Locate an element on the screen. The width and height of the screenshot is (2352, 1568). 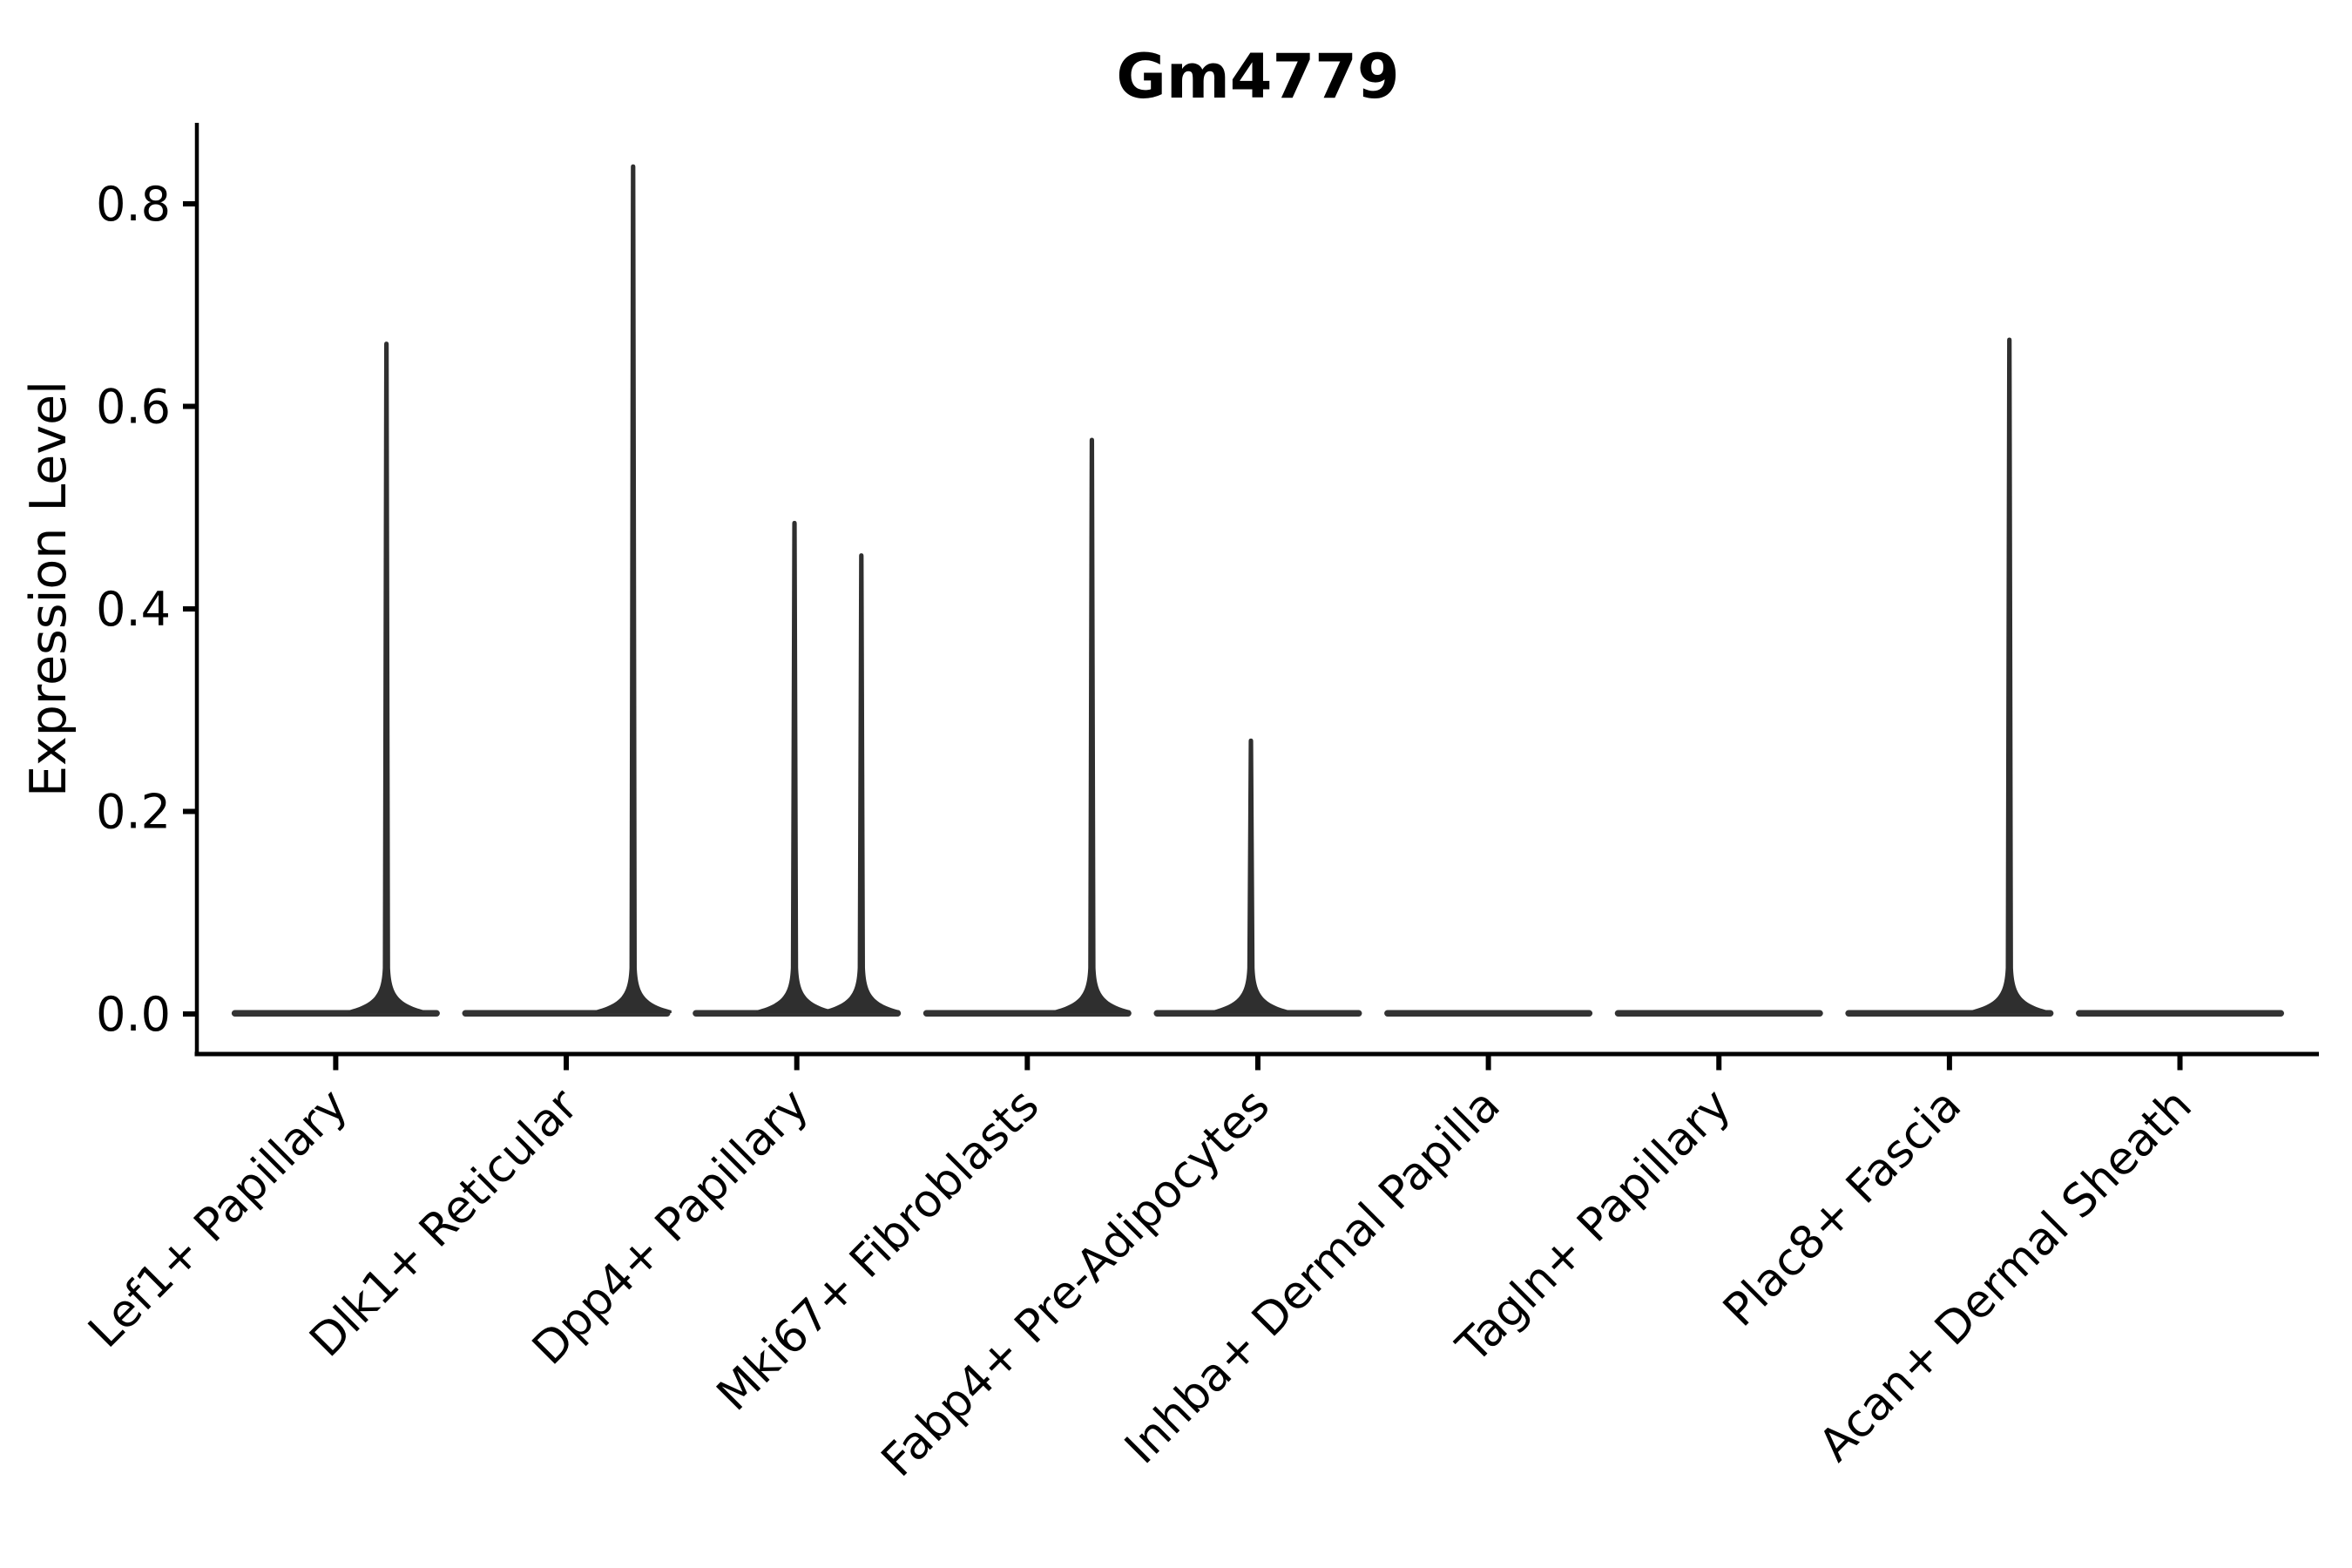
y-tick-label: 0.2 is located at coordinates (134, 812).